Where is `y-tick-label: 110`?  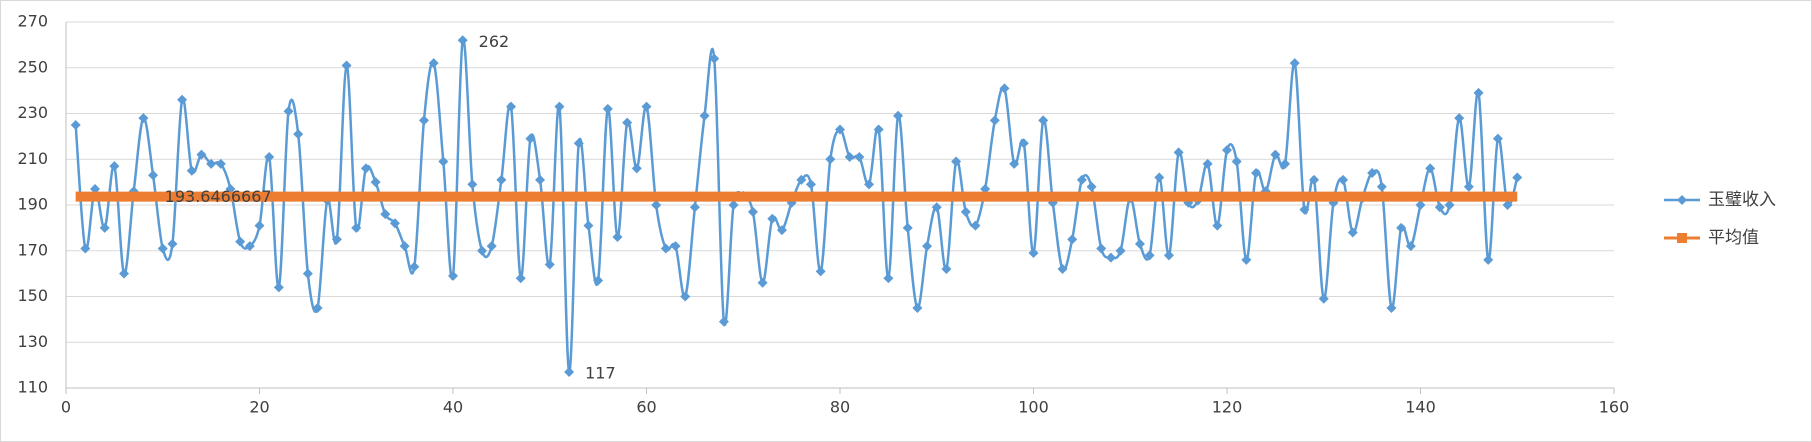
y-tick-label: 110 is located at coordinates (32, 387).